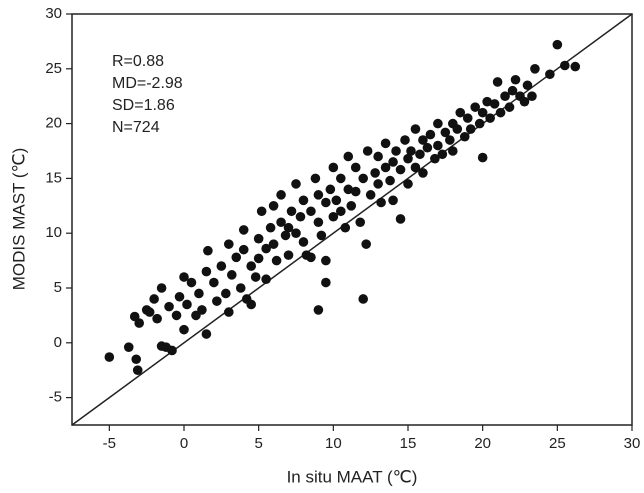 Image resolution: width=644 pixels, height=493 pixels. What do you see at coordinates (53, 232) in the screenshot?
I see `y-tick-label: 10` at bounding box center [53, 232].